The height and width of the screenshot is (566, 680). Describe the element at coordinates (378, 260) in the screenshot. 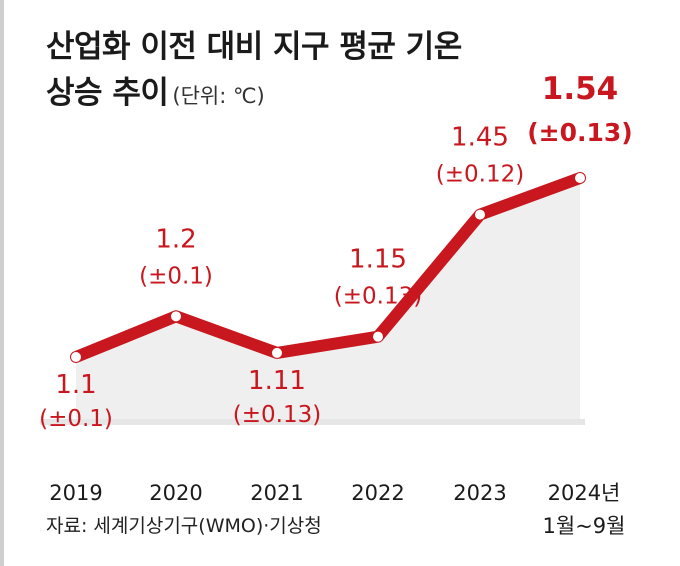

I see `value-label: 1.15` at that location.